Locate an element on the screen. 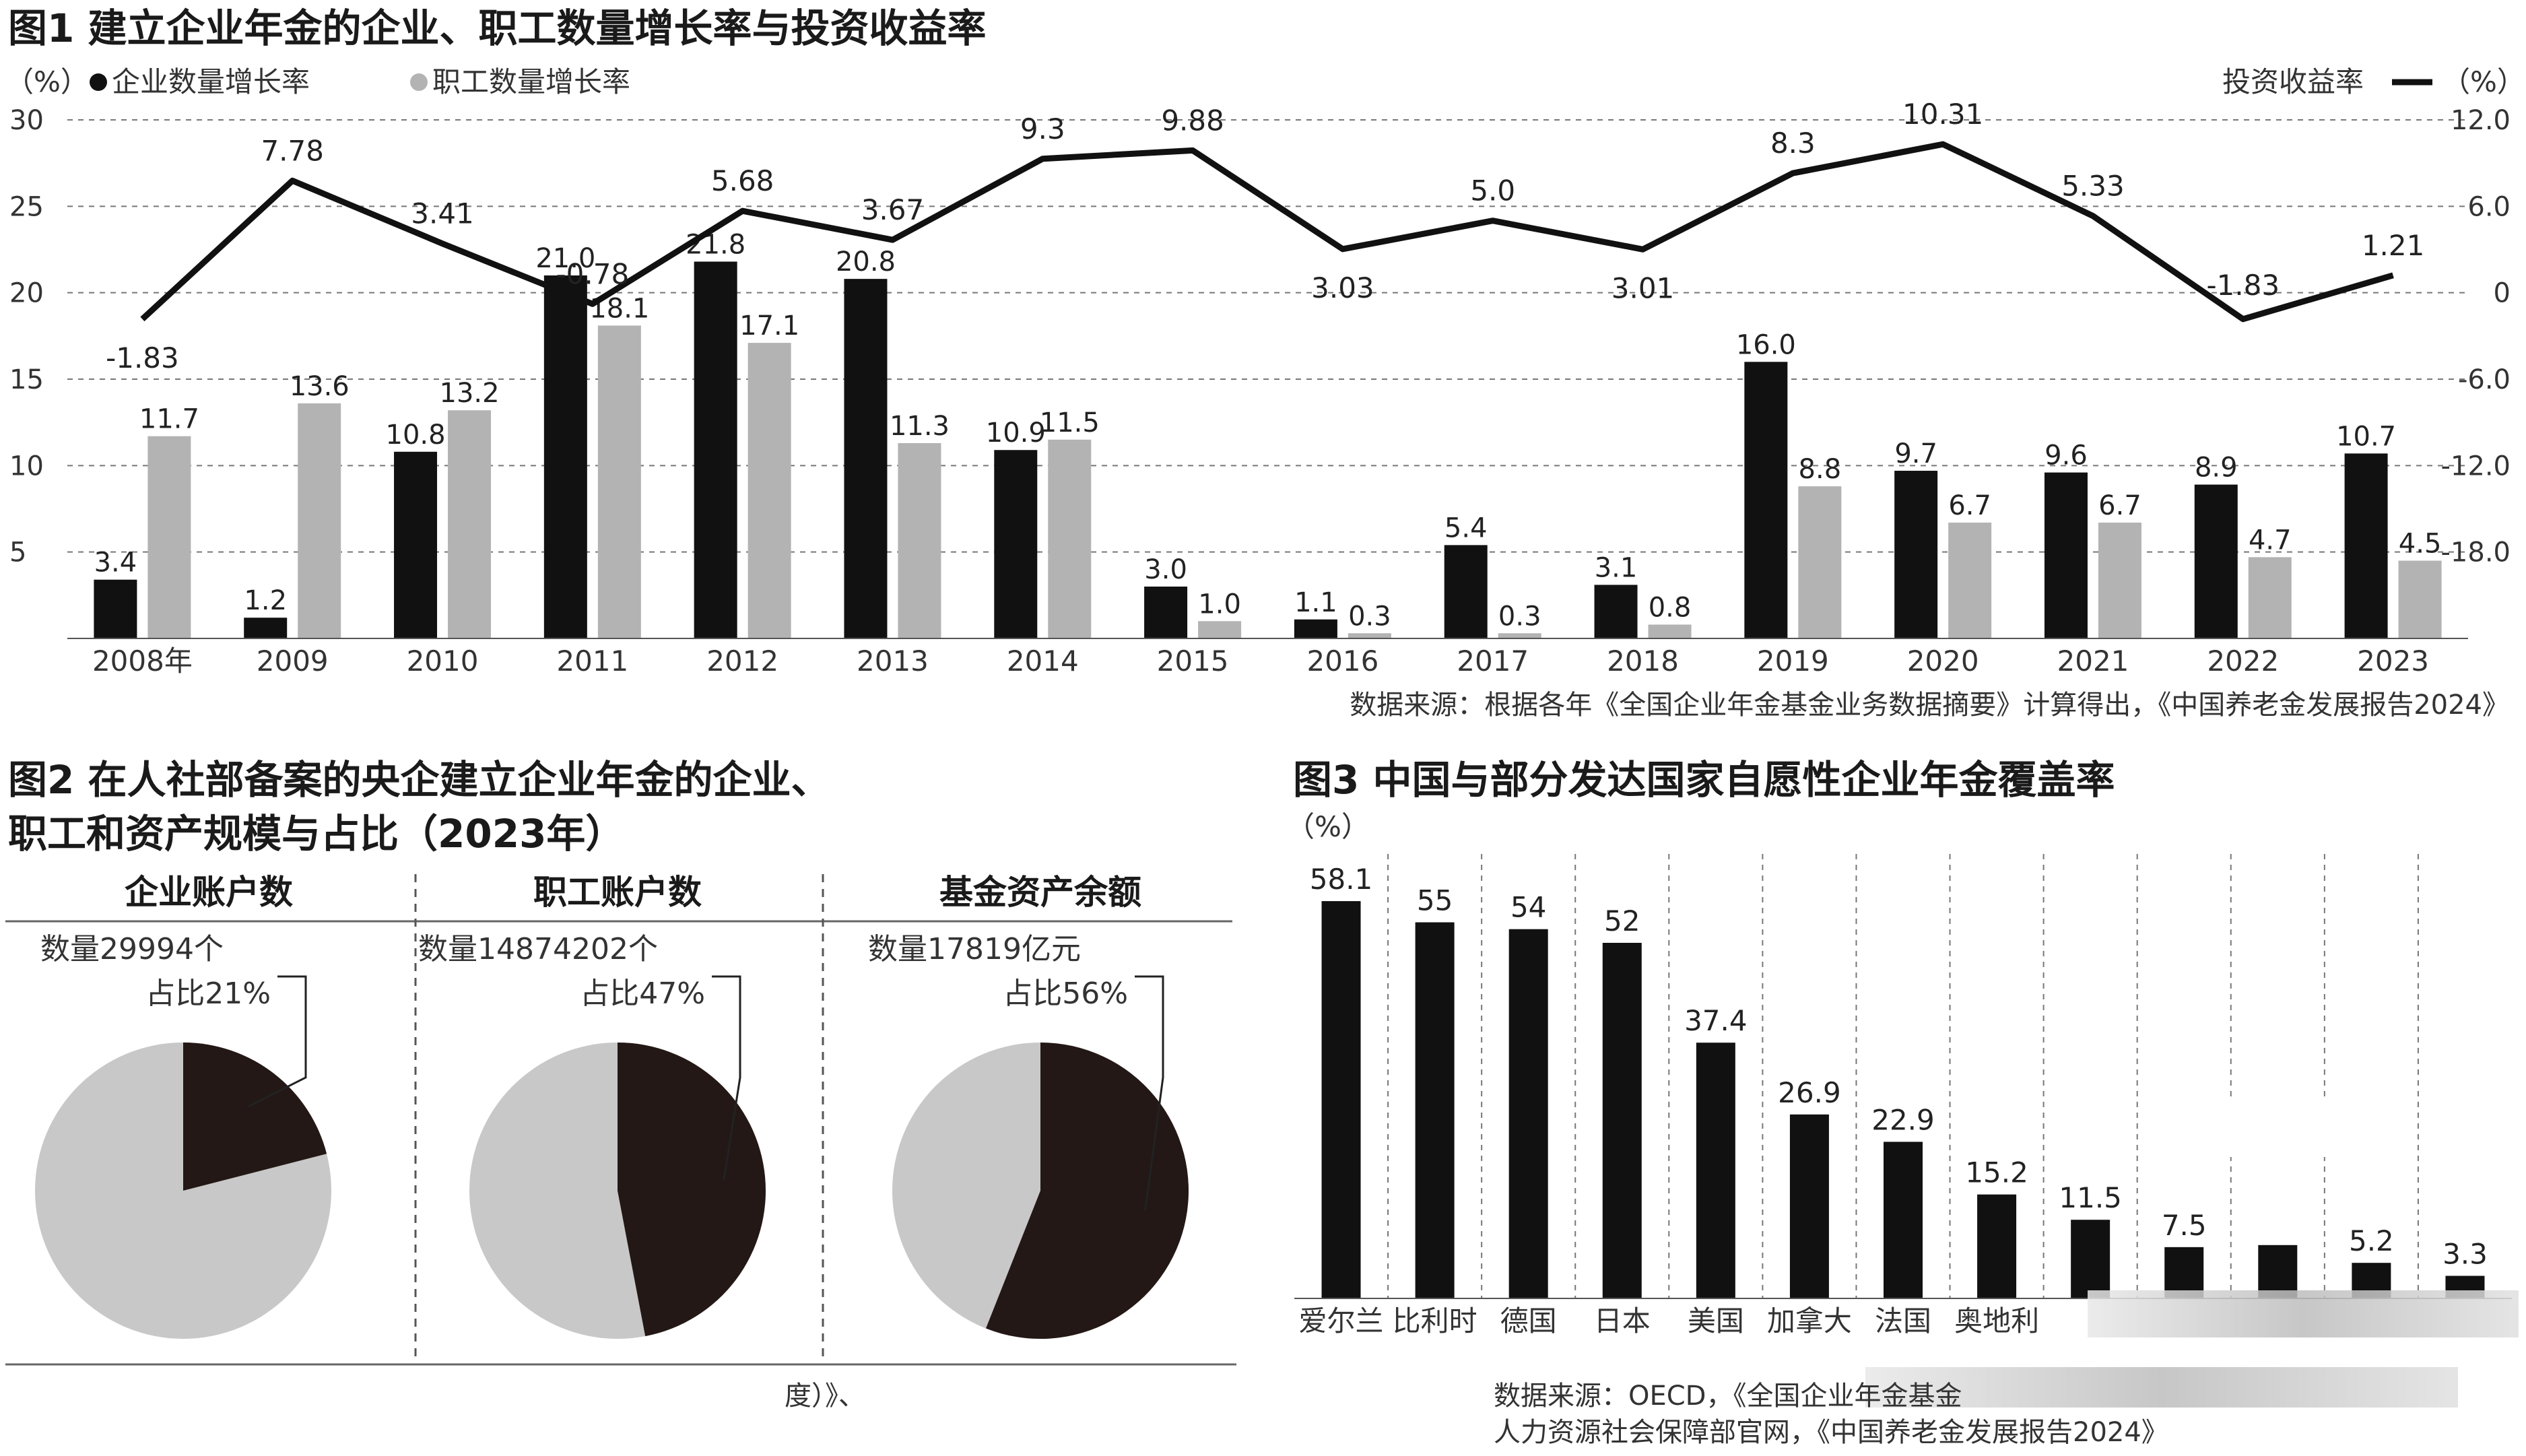  worker-bar-label: 4.5 is located at coordinates (2420, 544).